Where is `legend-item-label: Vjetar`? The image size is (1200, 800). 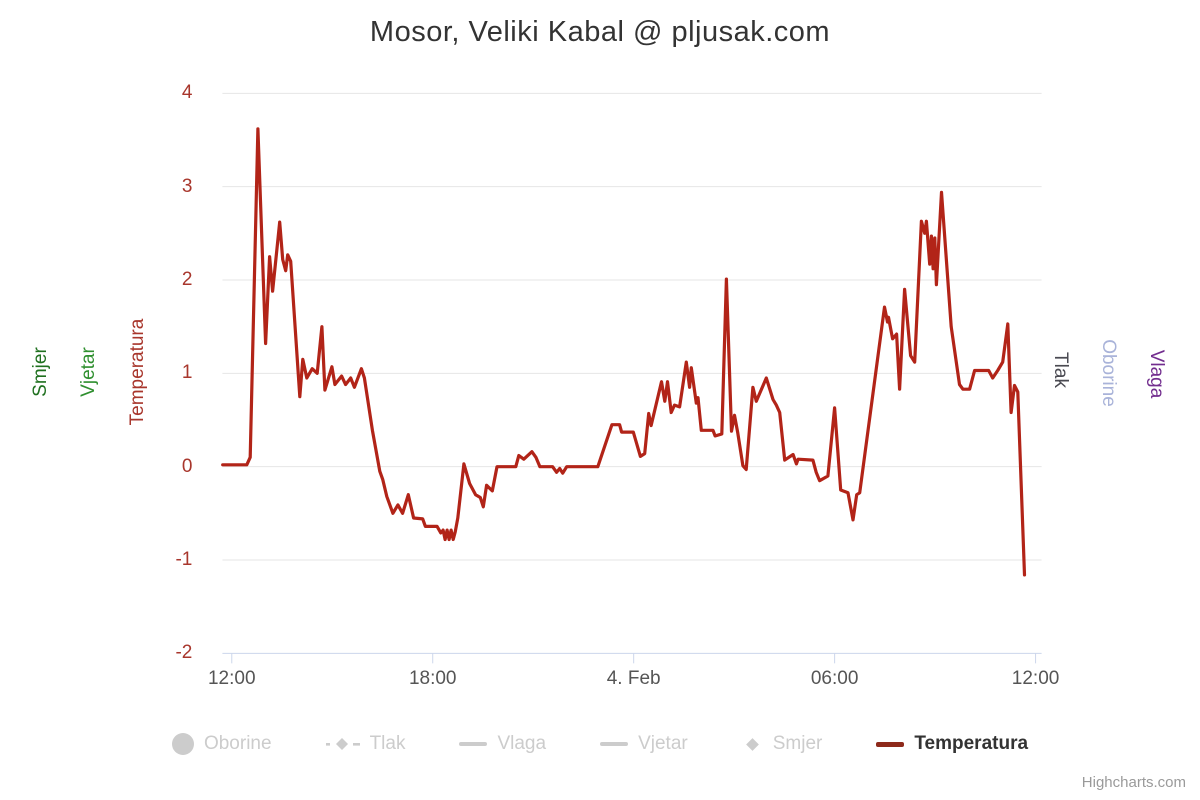 legend-item-label: Vjetar is located at coordinates (663, 743).